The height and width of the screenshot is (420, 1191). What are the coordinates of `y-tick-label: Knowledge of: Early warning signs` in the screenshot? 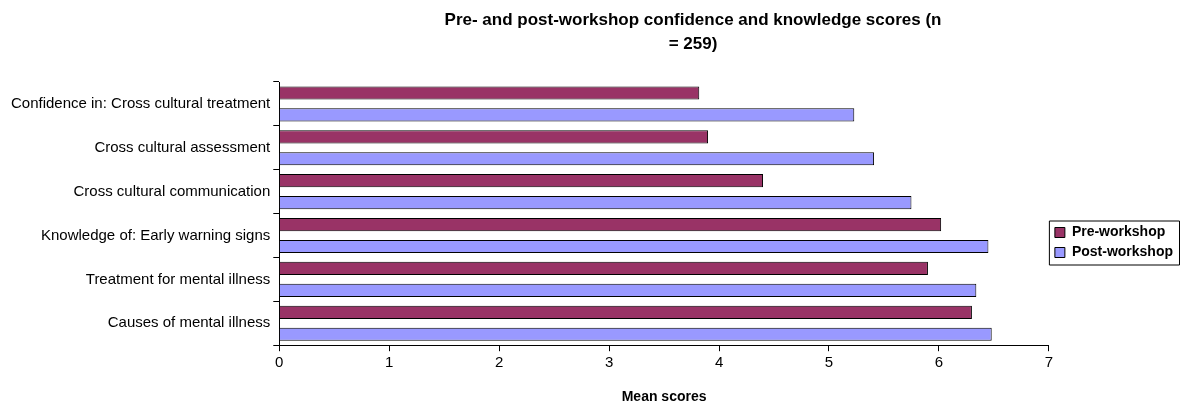 It's located at (155, 234).